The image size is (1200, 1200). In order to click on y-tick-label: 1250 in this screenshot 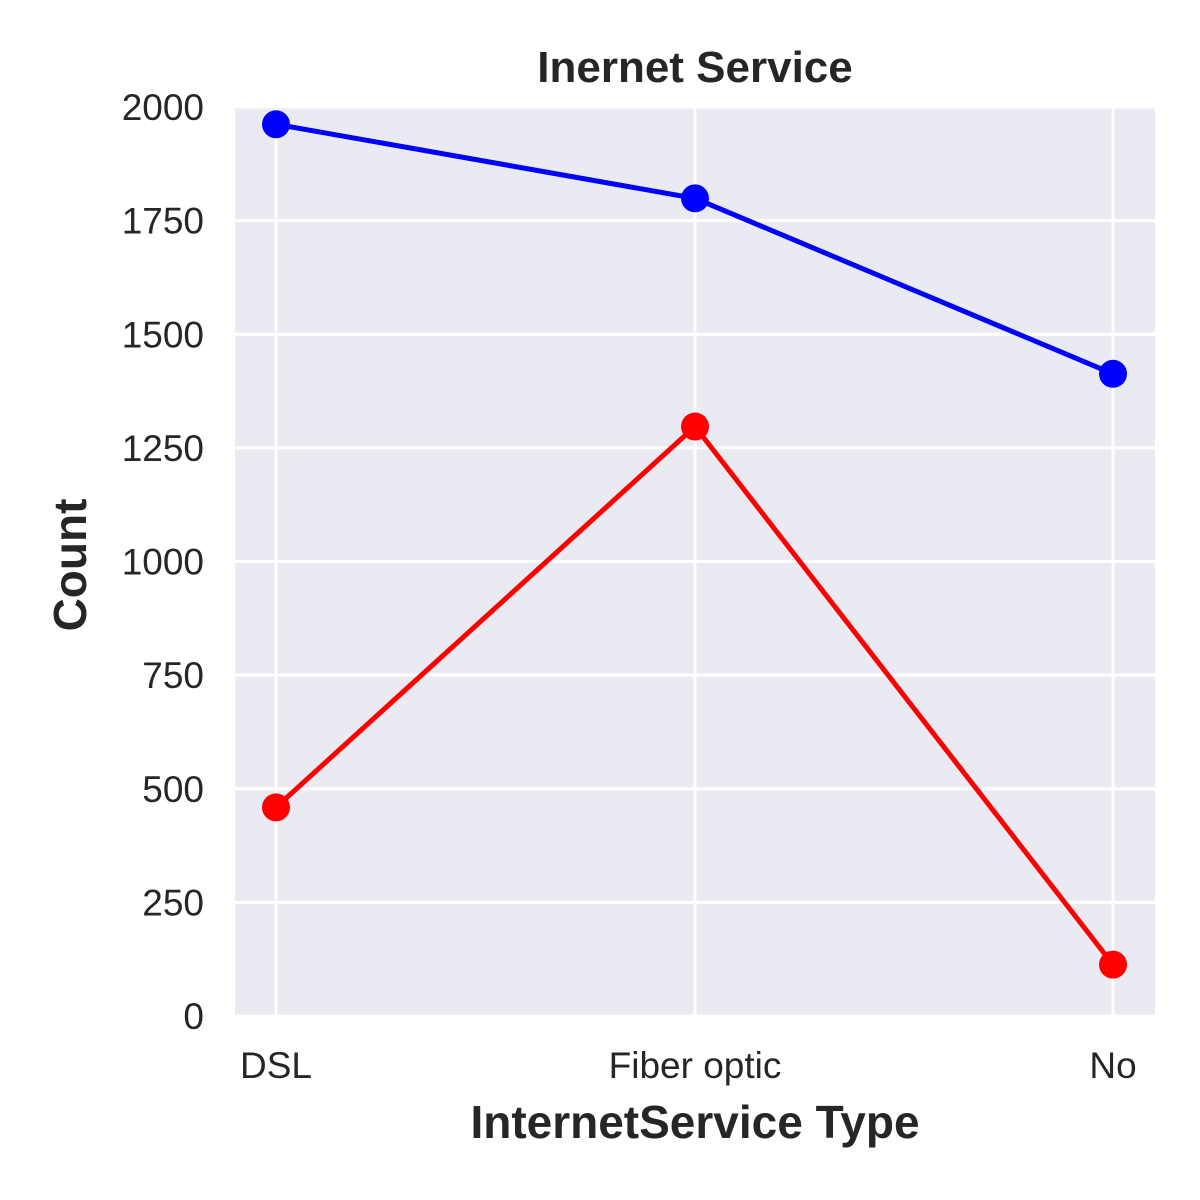, I will do `click(163, 448)`.